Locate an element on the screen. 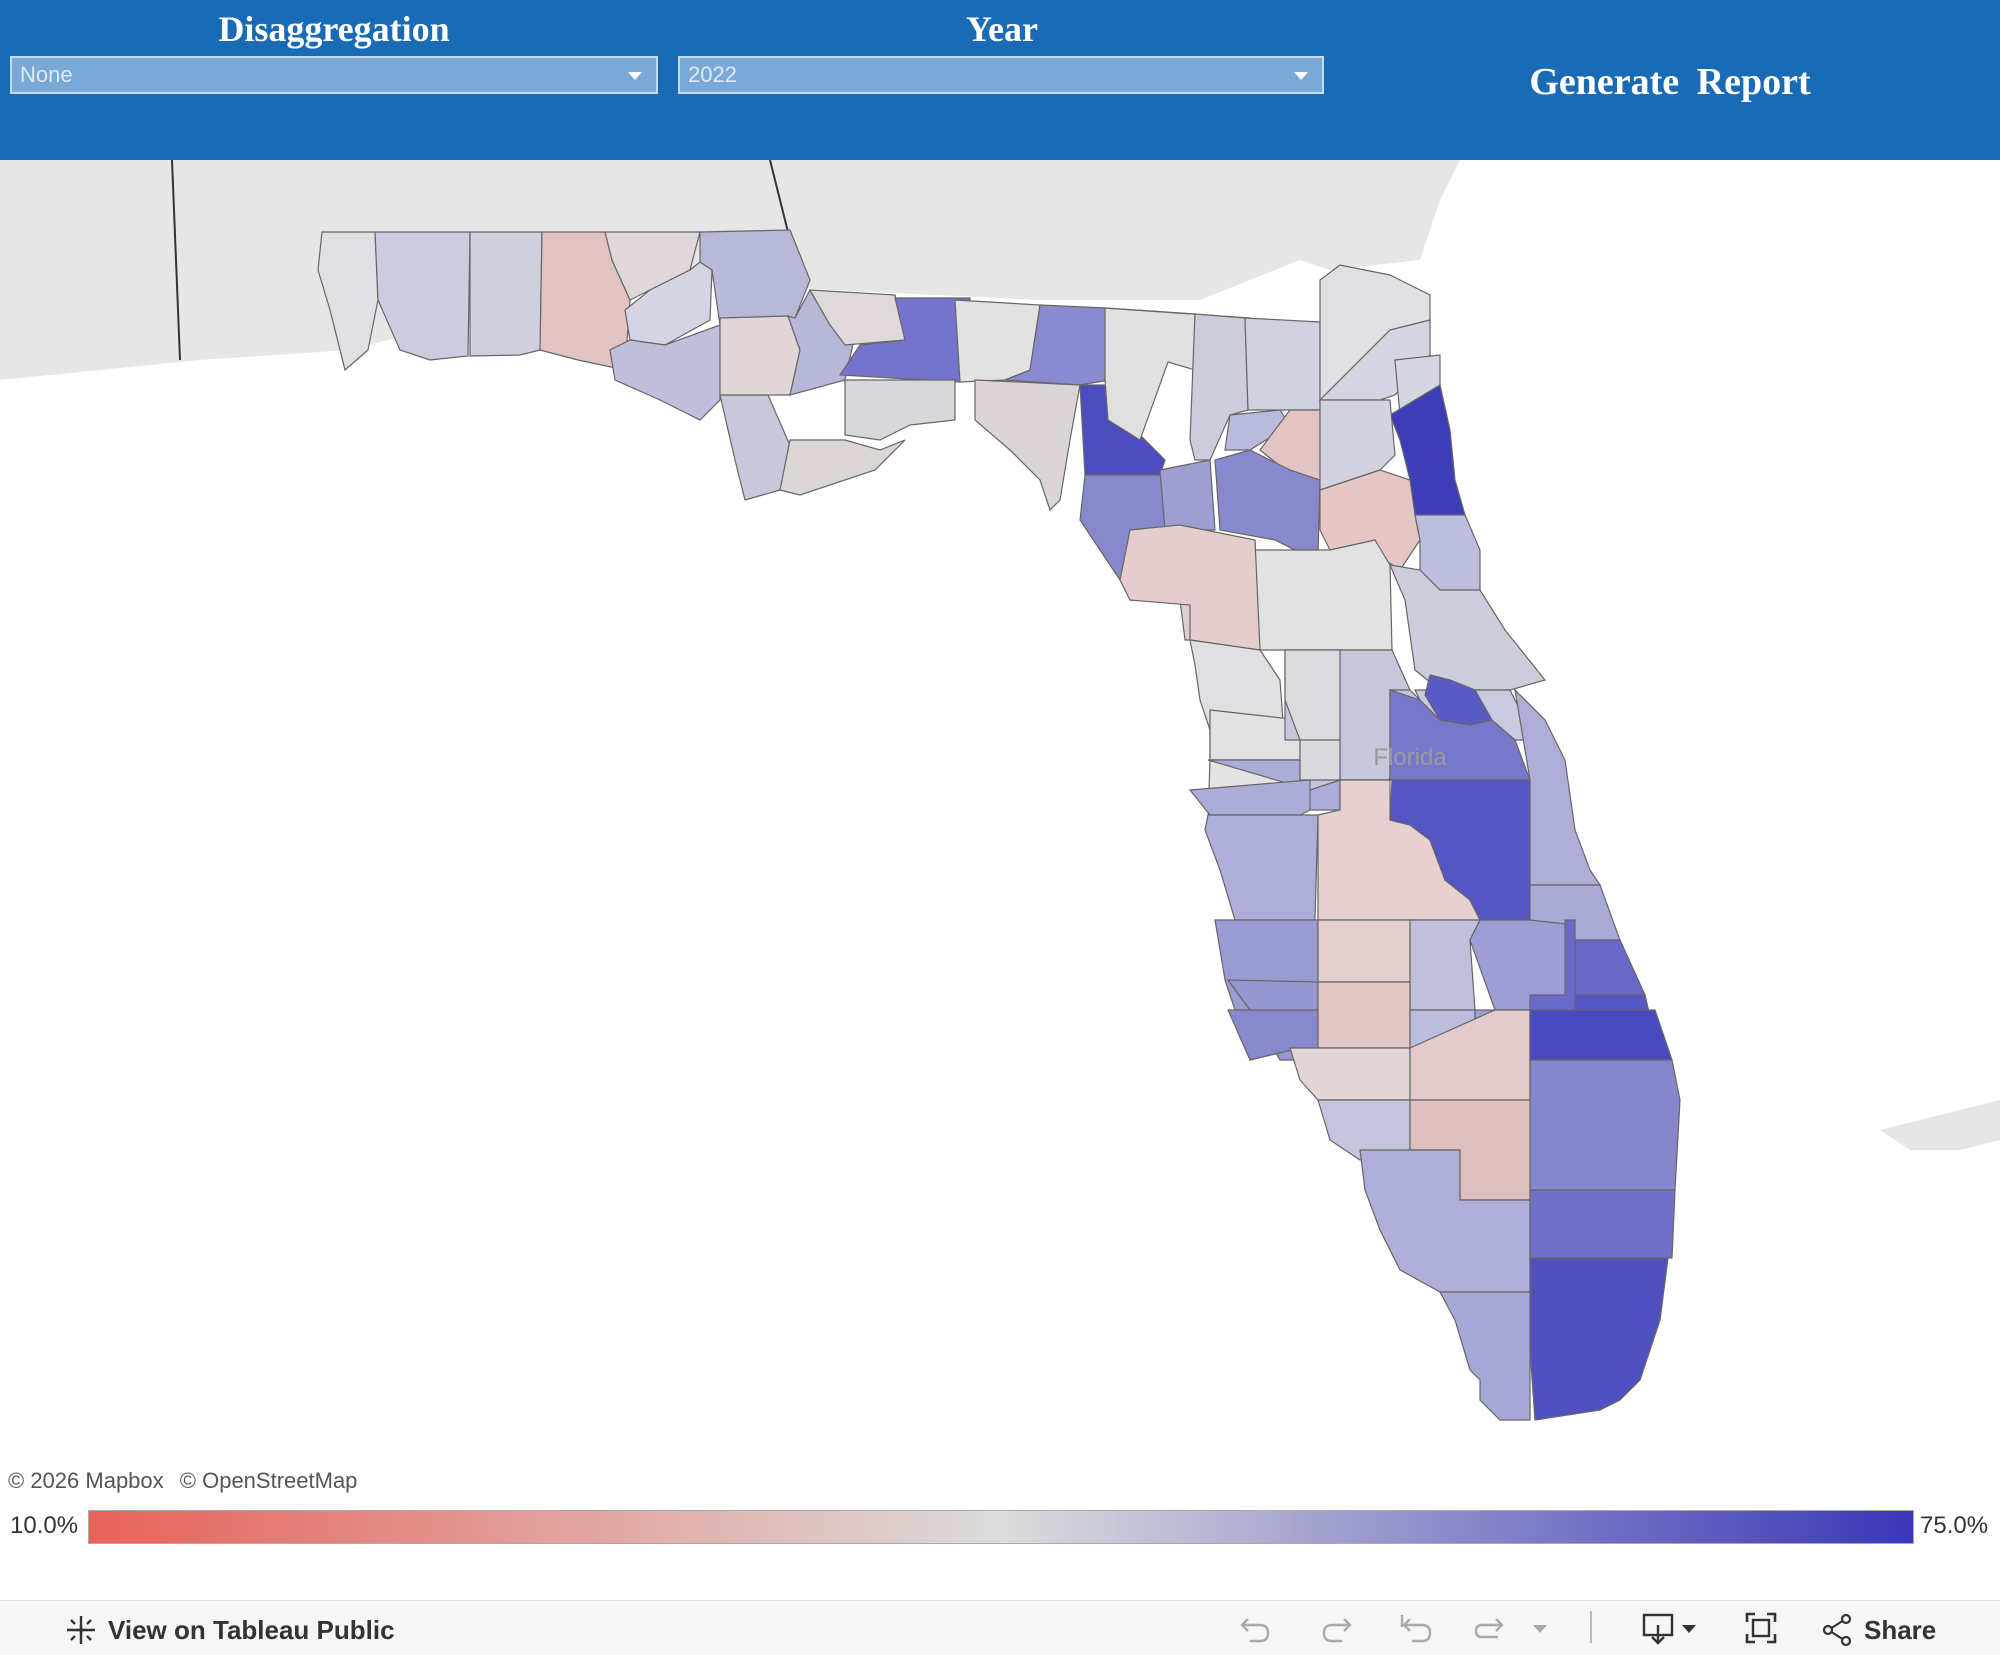 The image size is (2000, 1655). generate-report-button: Generate Report is located at coordinates (1670, 82).